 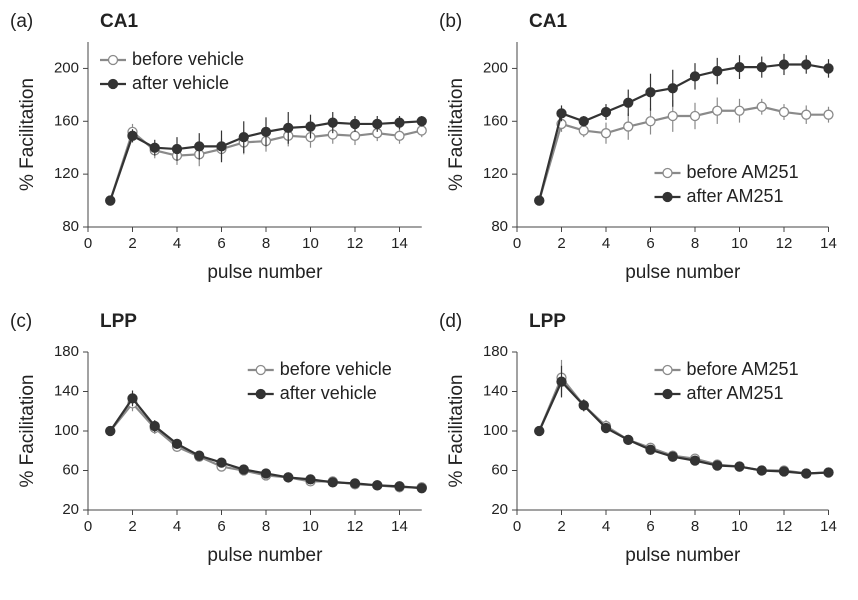 I want to click on y-tick-label: 160, so click(x=66, y=120).